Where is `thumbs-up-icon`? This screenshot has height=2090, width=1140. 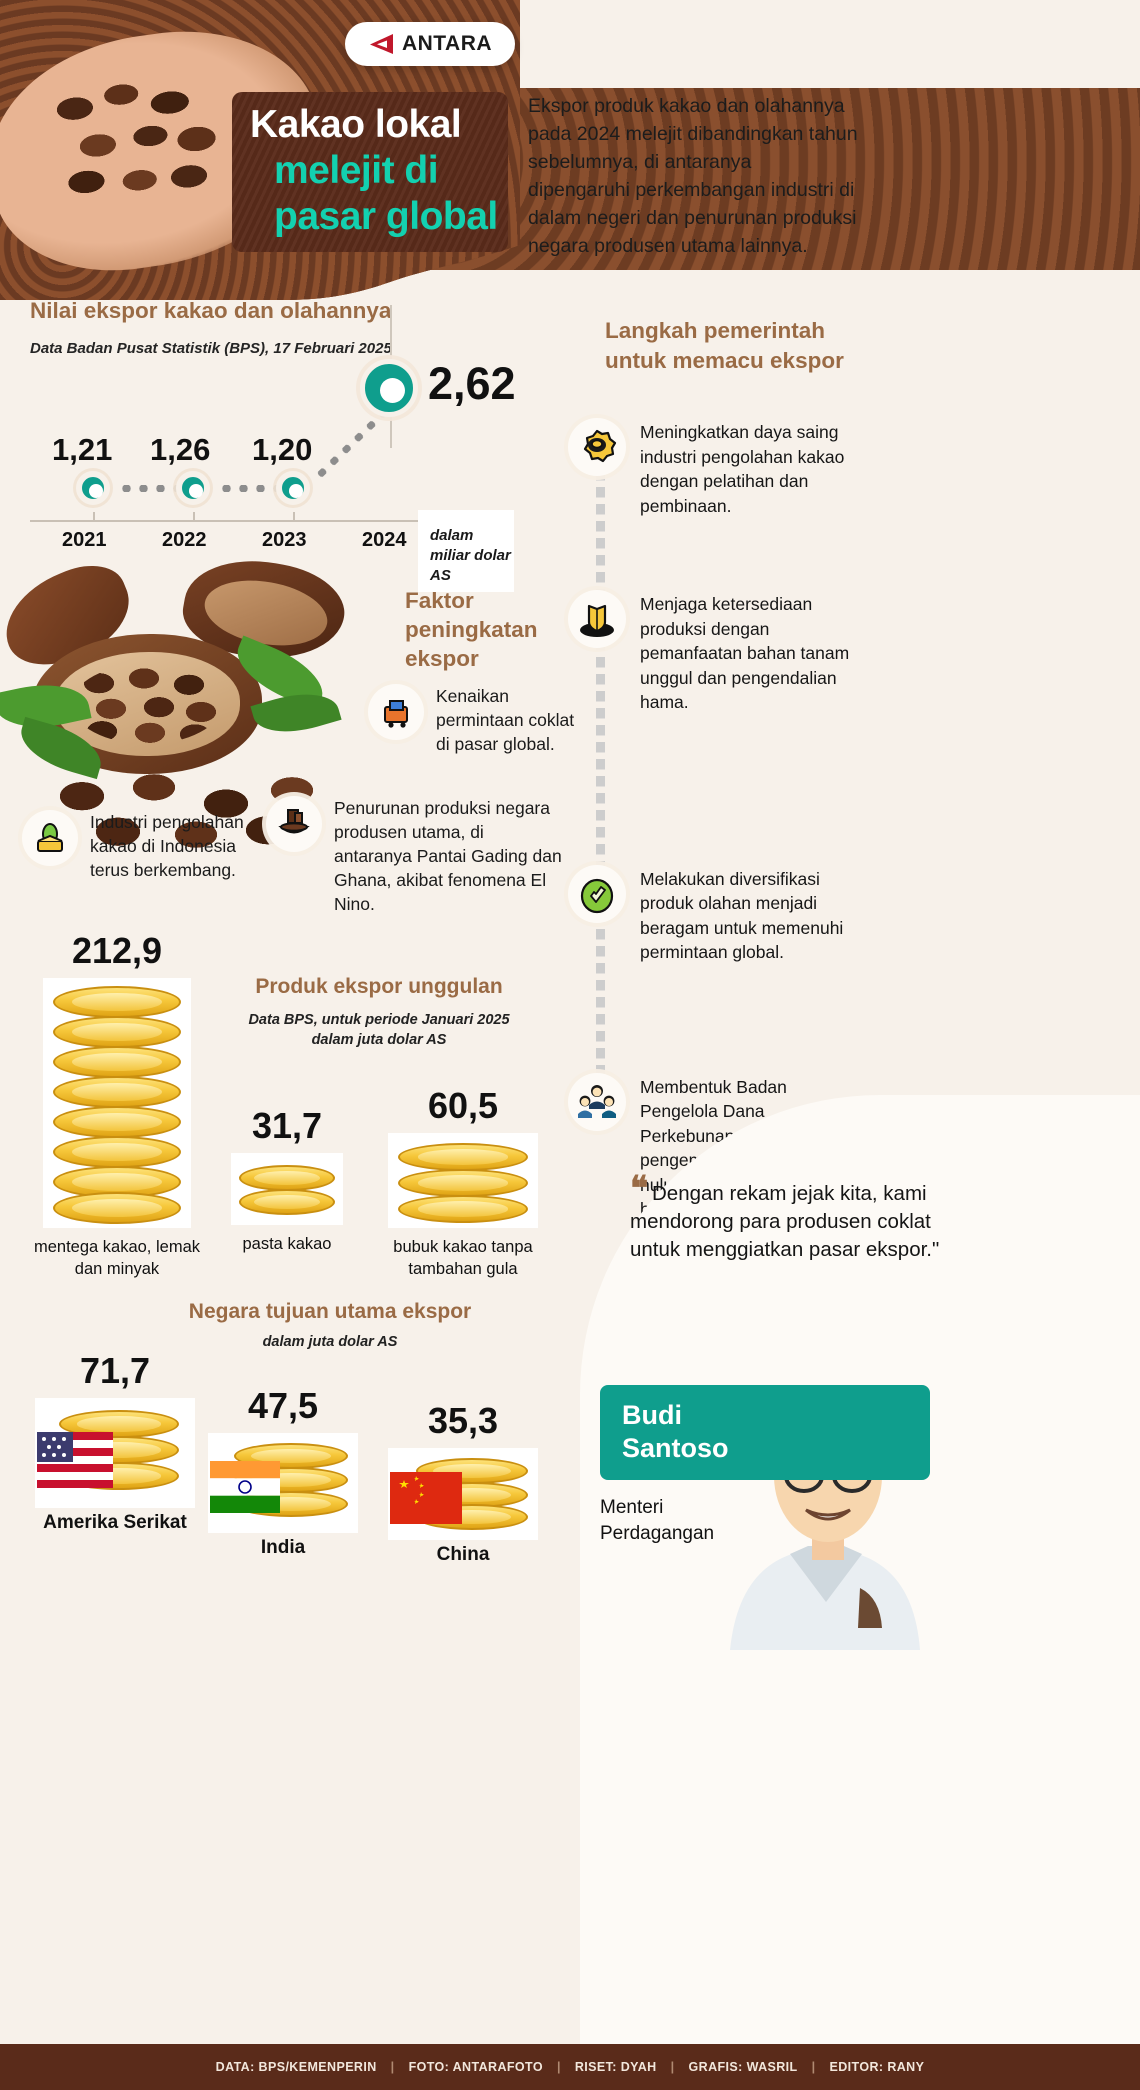 thumbs-up-icon is located at coordinates (597, 893).